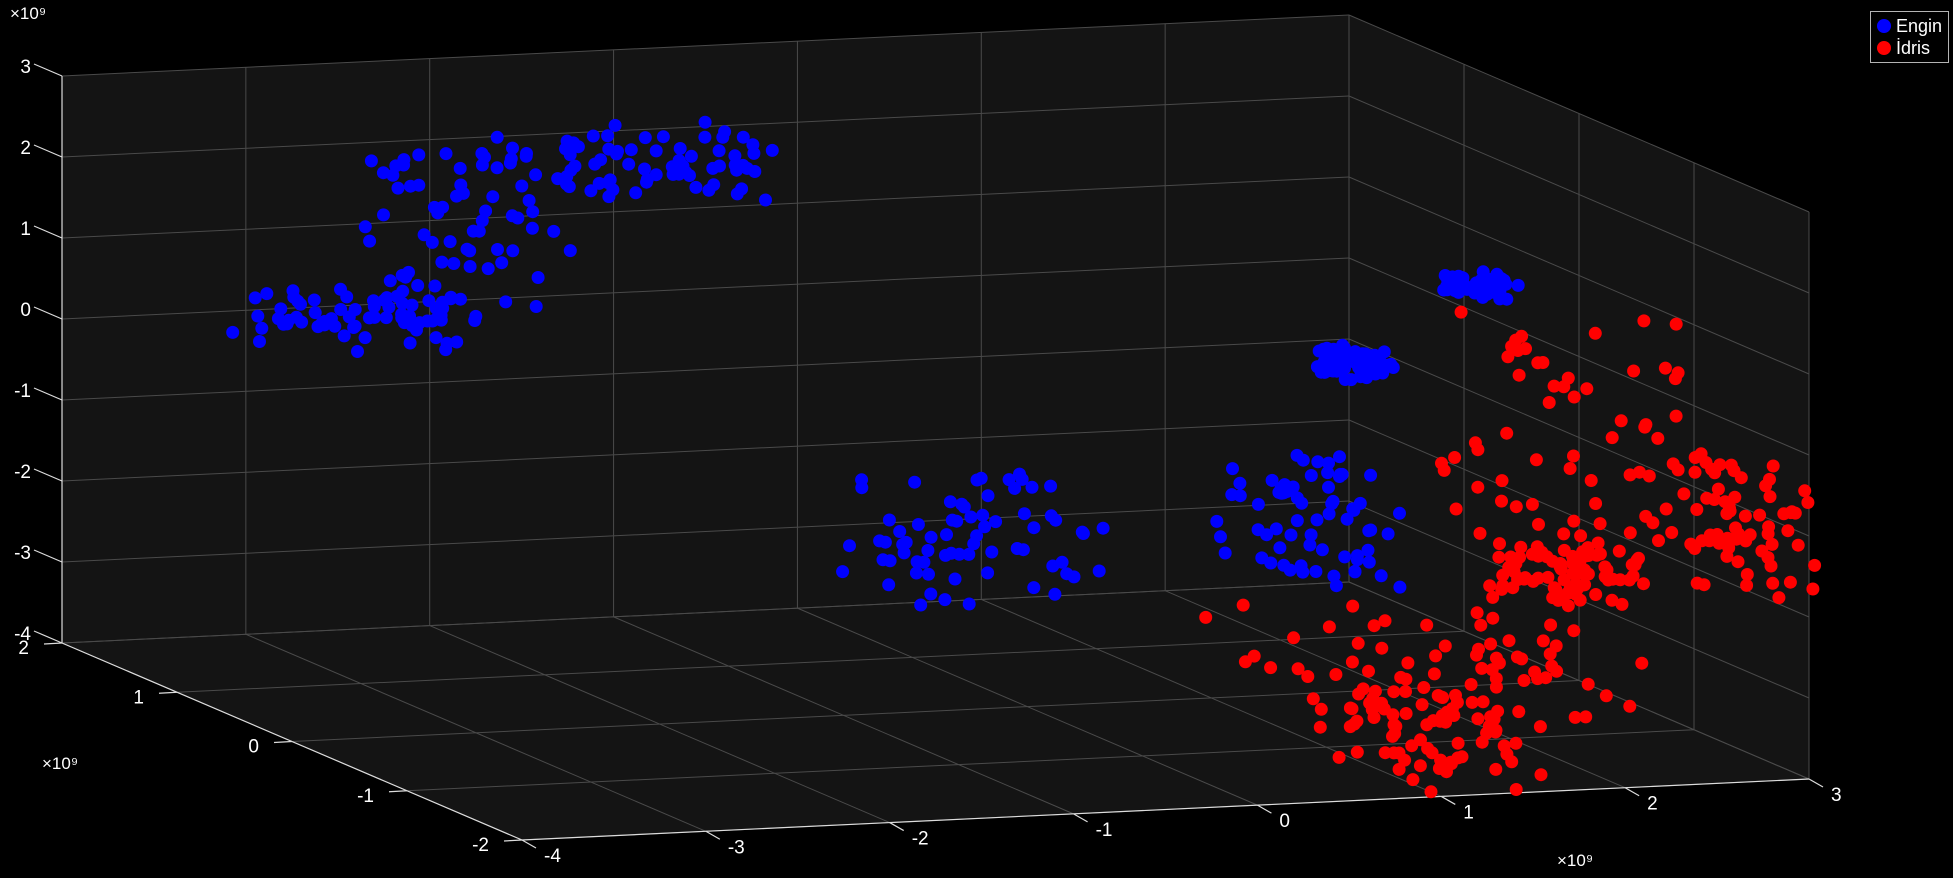 Image resolution: width=1953 pixels, height=878 pixels. I want to click on y-axis-multiplier: ×10⁹, so click(60, 763).